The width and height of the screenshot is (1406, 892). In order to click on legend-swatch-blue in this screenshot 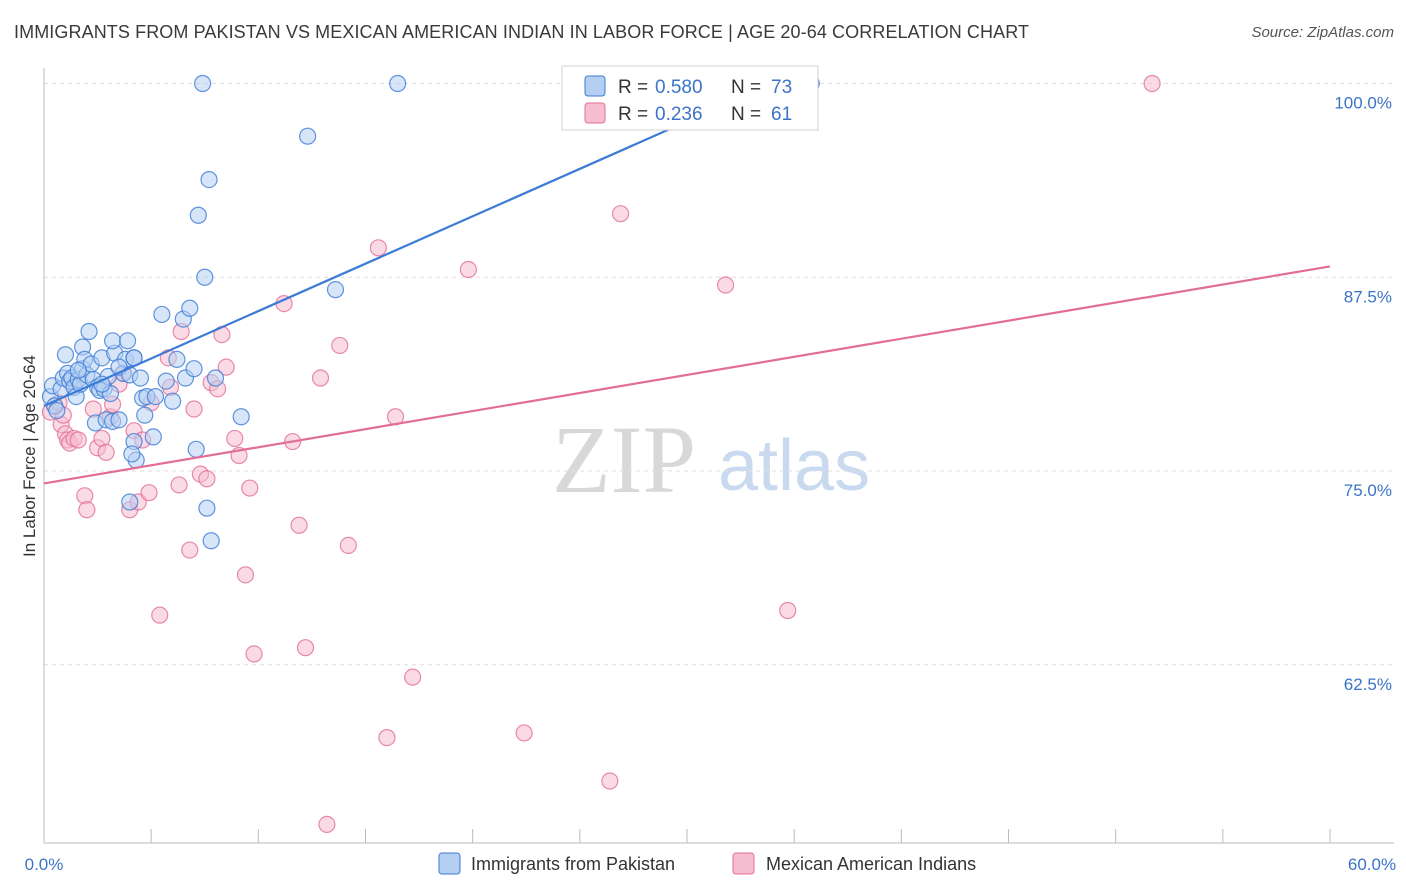, I will do `click(595, 86)`.